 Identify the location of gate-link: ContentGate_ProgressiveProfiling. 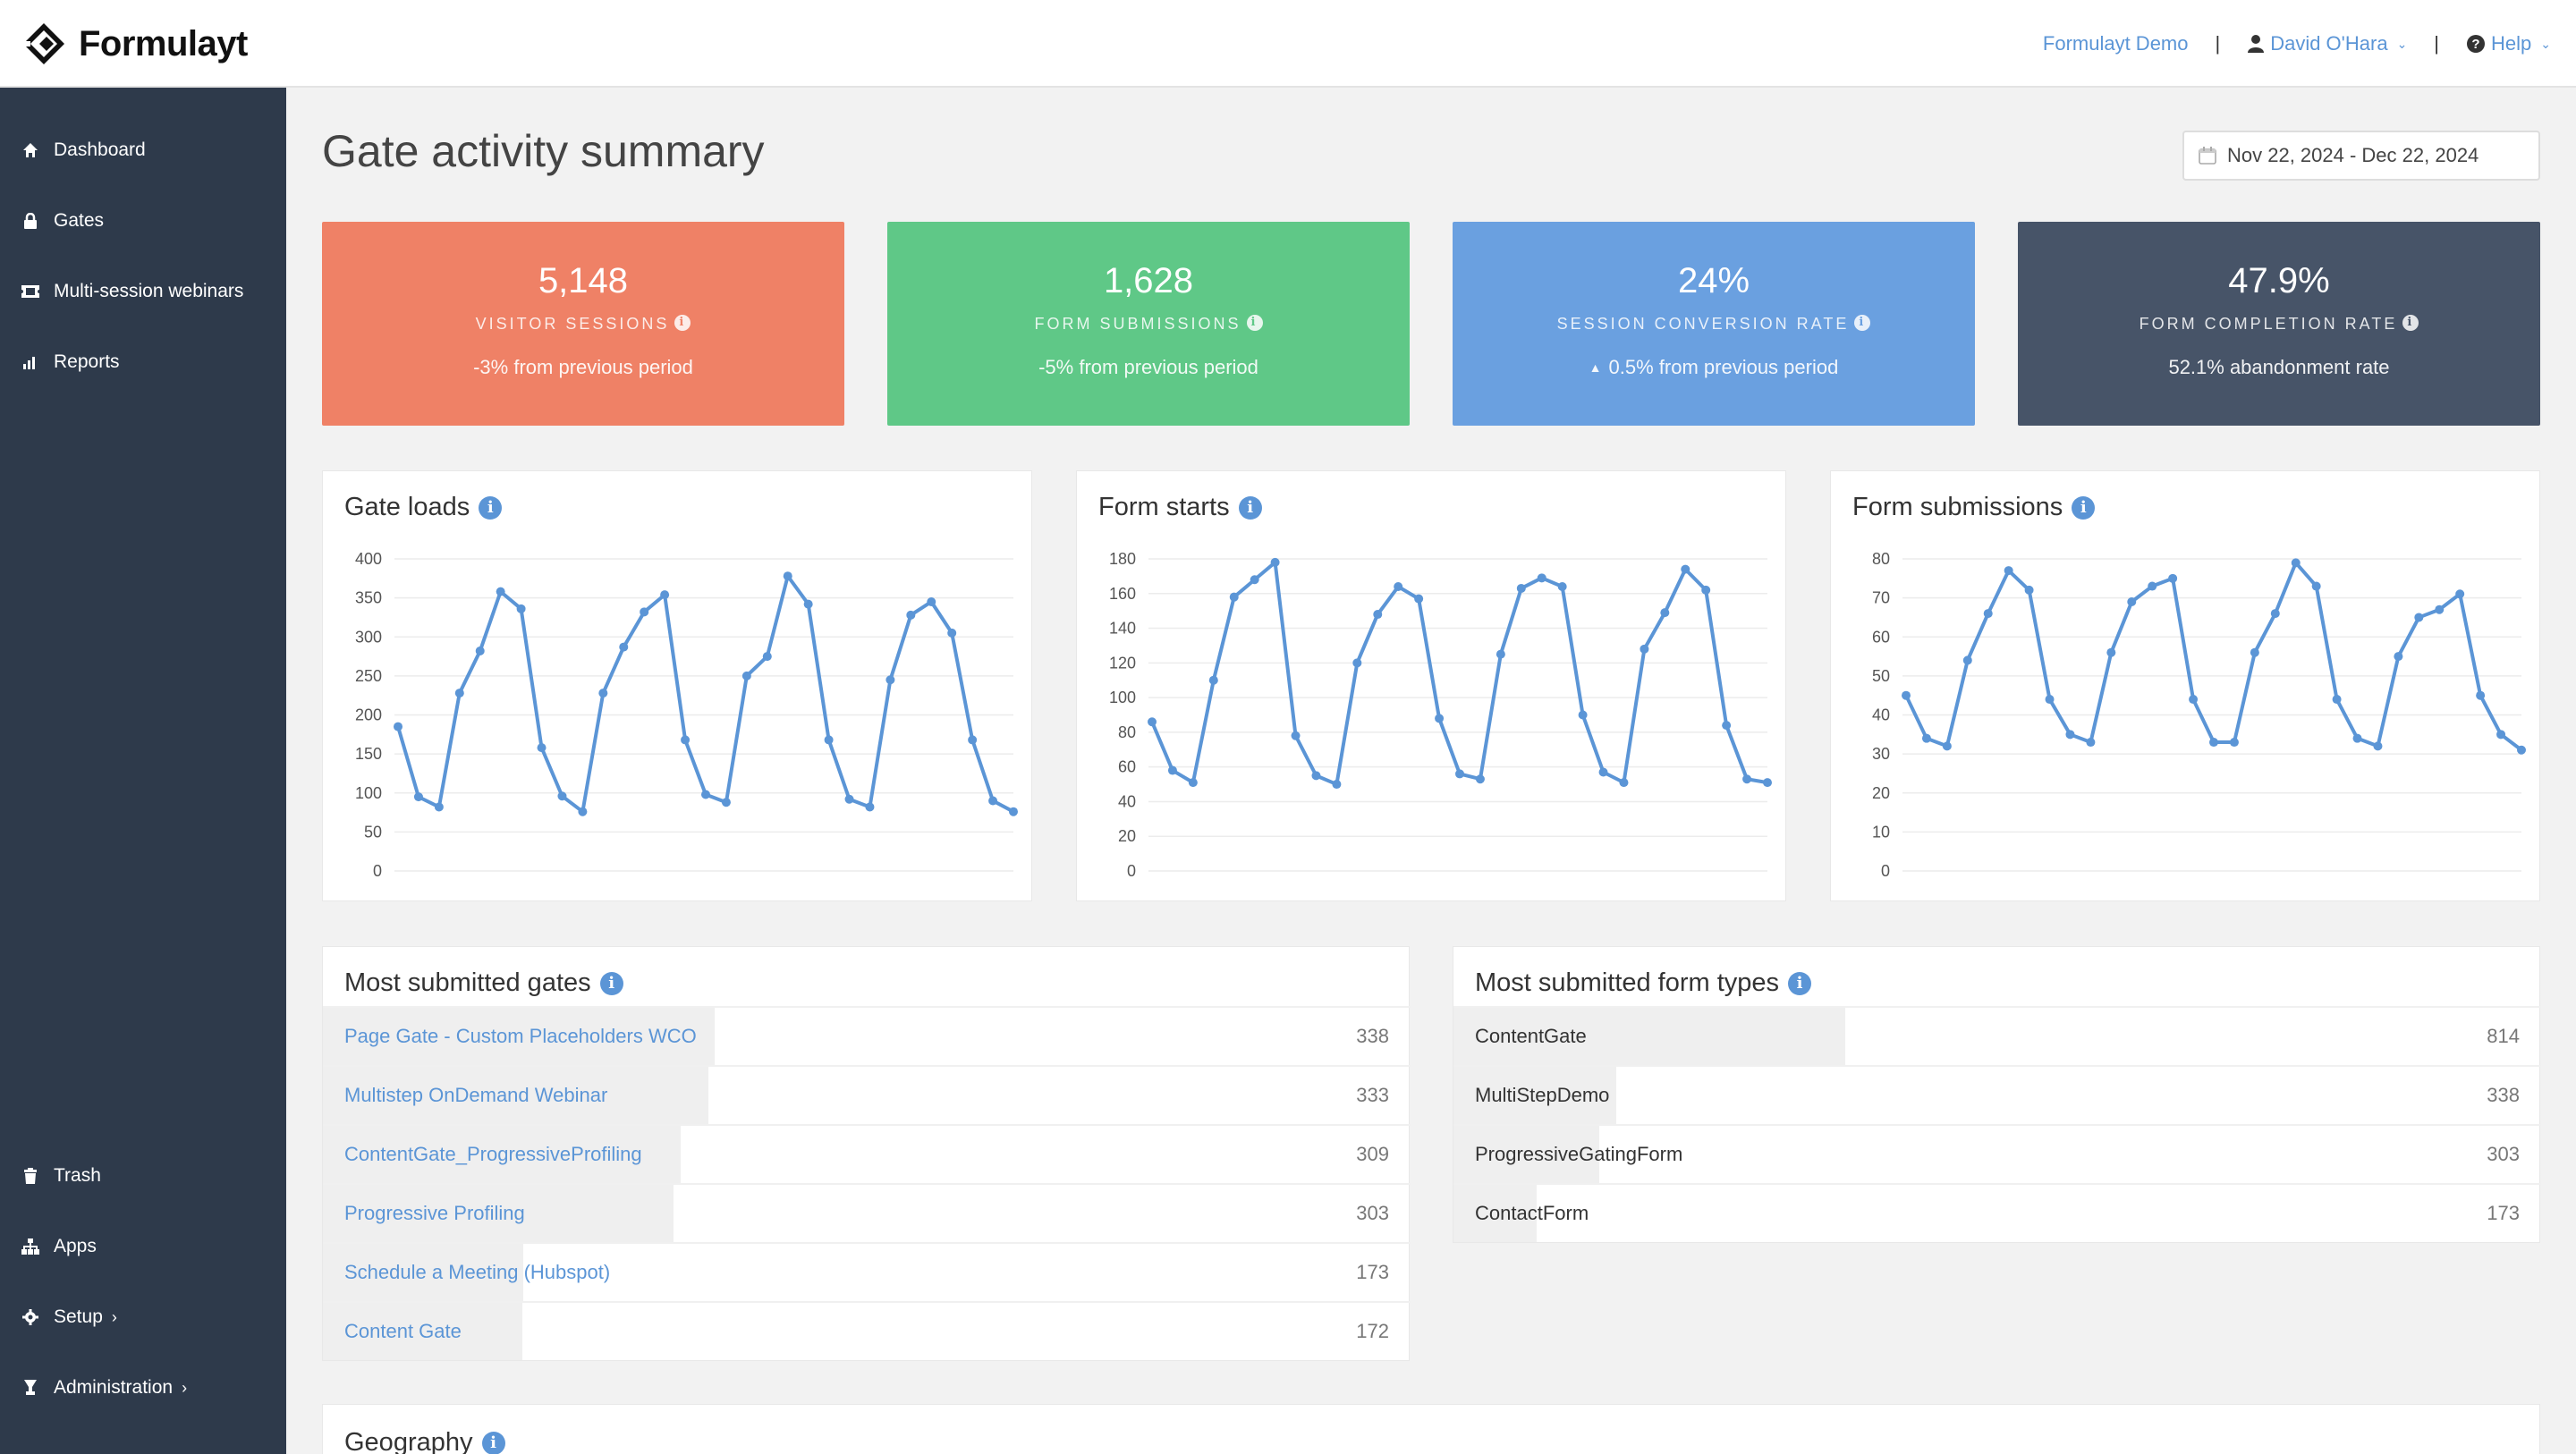
(493, 1154).